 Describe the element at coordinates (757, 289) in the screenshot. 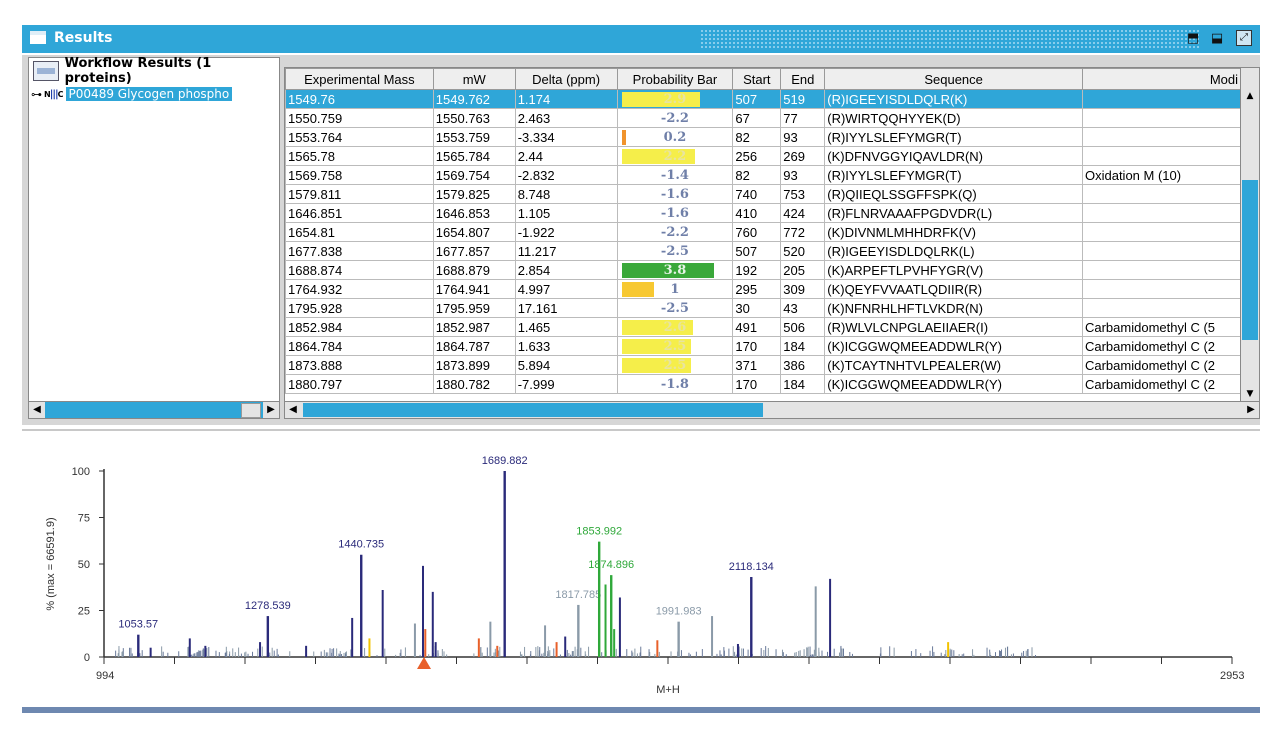

I see `start-cell: 295` at that location.